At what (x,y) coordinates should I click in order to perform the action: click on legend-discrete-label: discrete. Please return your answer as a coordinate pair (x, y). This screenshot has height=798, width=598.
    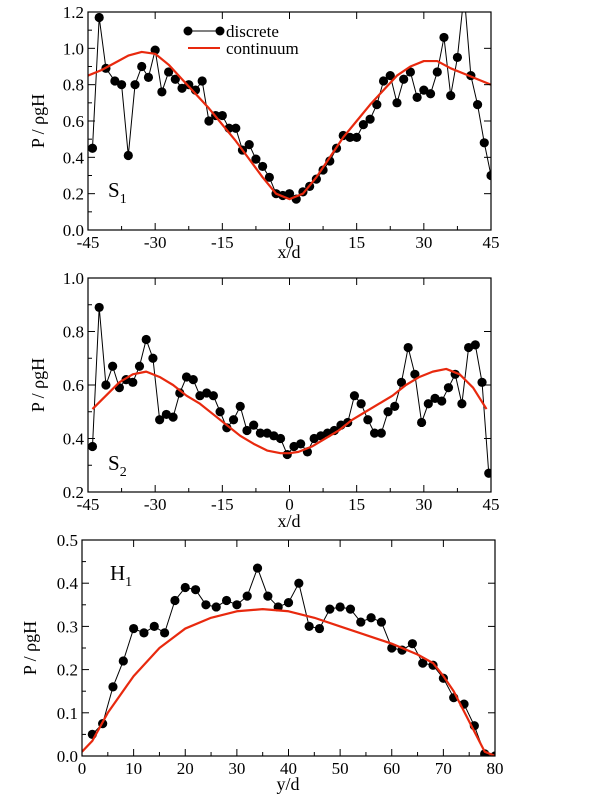
    Looking at the image, I should click on (252, 31).